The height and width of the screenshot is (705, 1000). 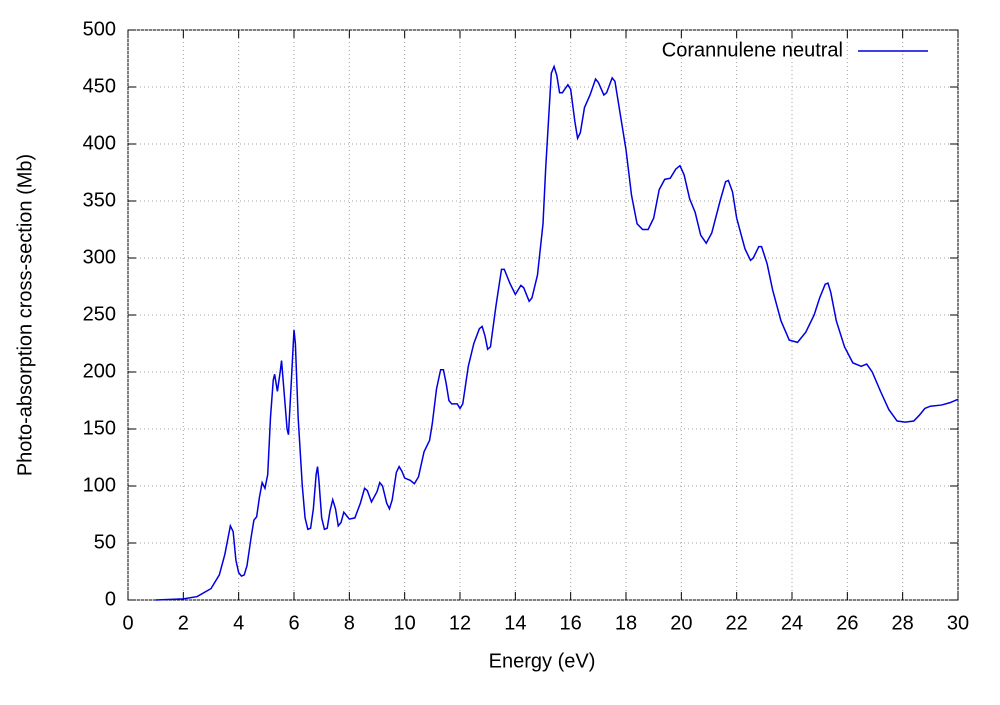 What do you see at coordinates (542, 661) in the screenshot?
I see `x-axis-label: Energy (eV)` at bounding box center [542, 661].